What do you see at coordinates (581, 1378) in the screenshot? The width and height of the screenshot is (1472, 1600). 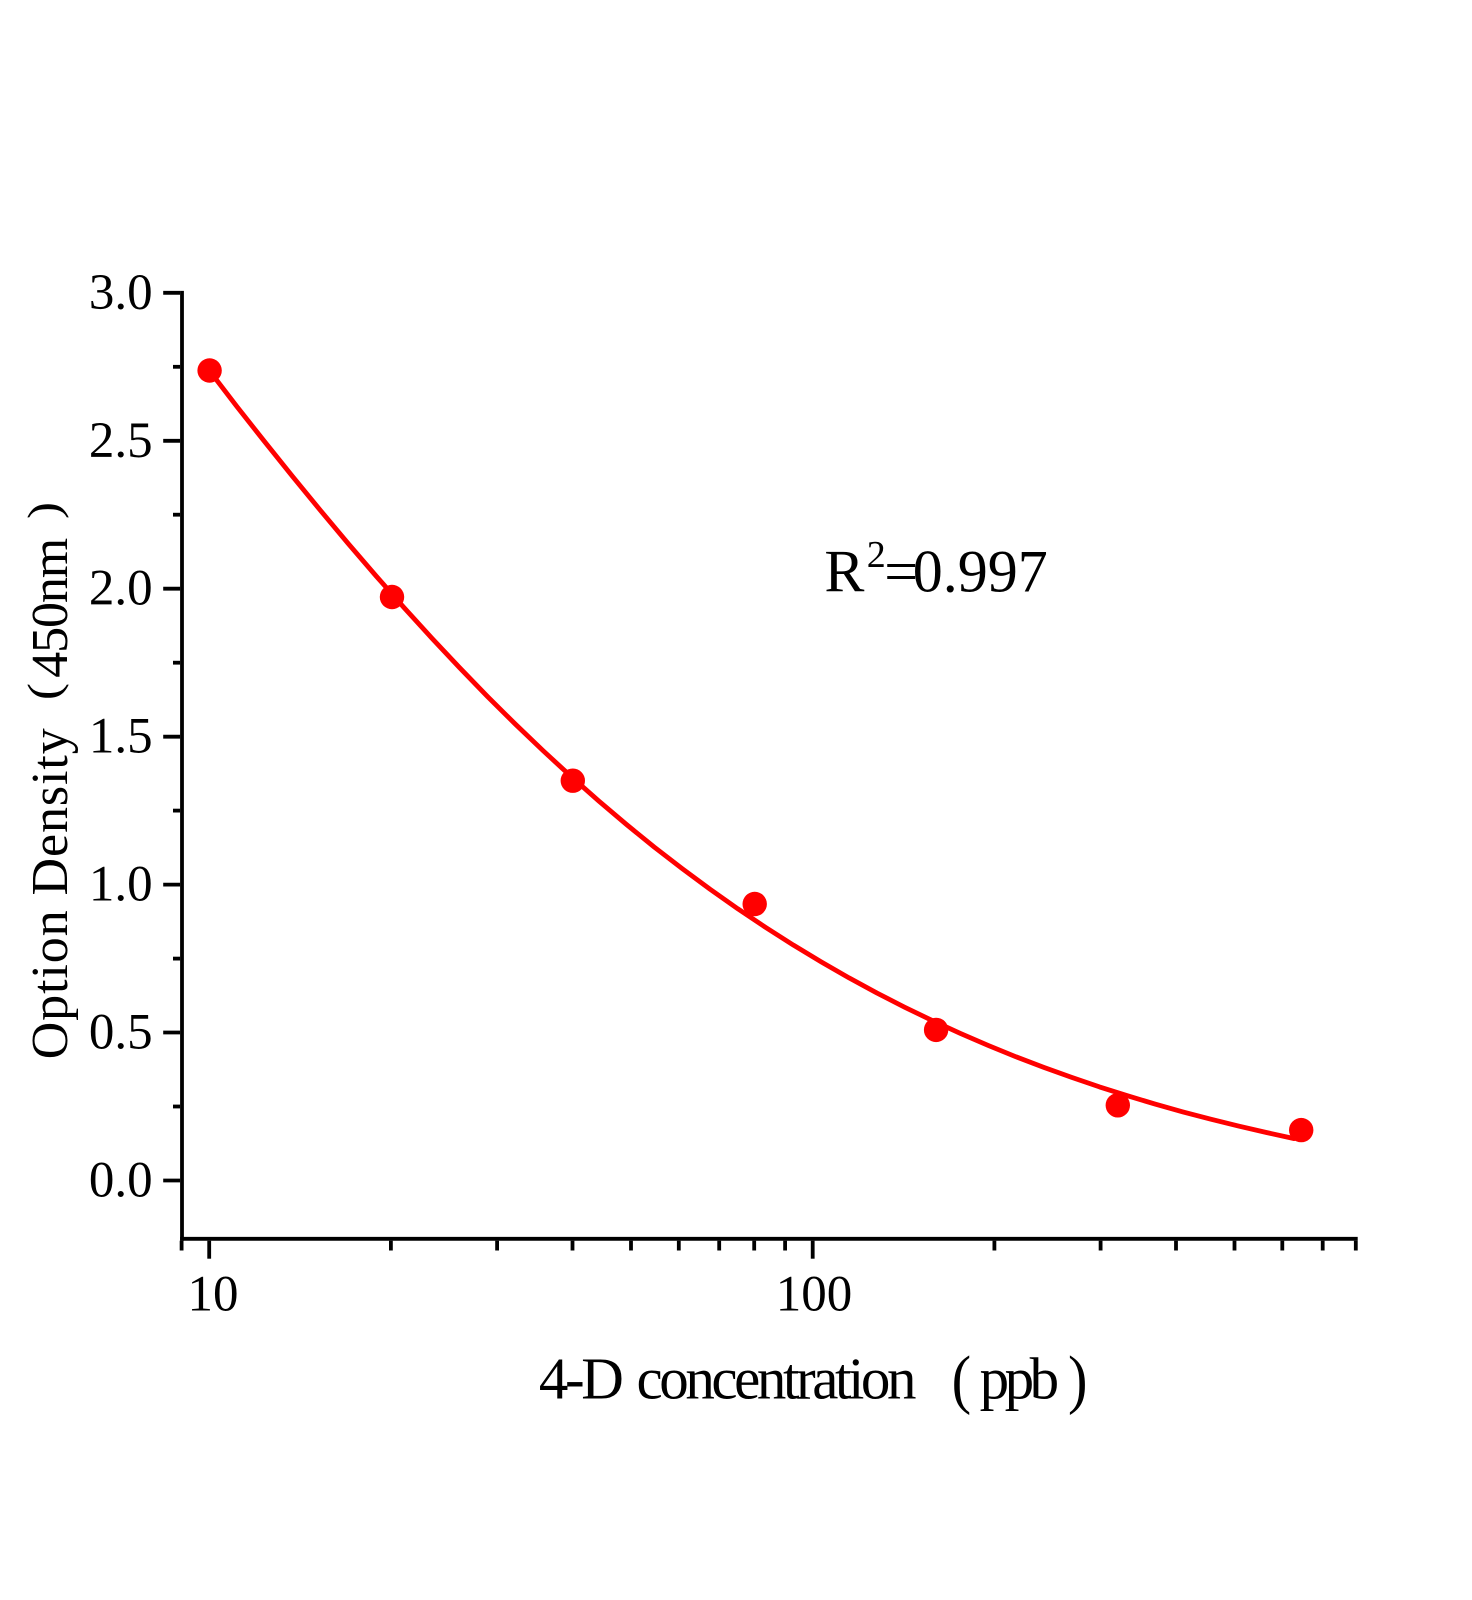 I see `svg-text: 4-D` at bounding box center [581, 1378].